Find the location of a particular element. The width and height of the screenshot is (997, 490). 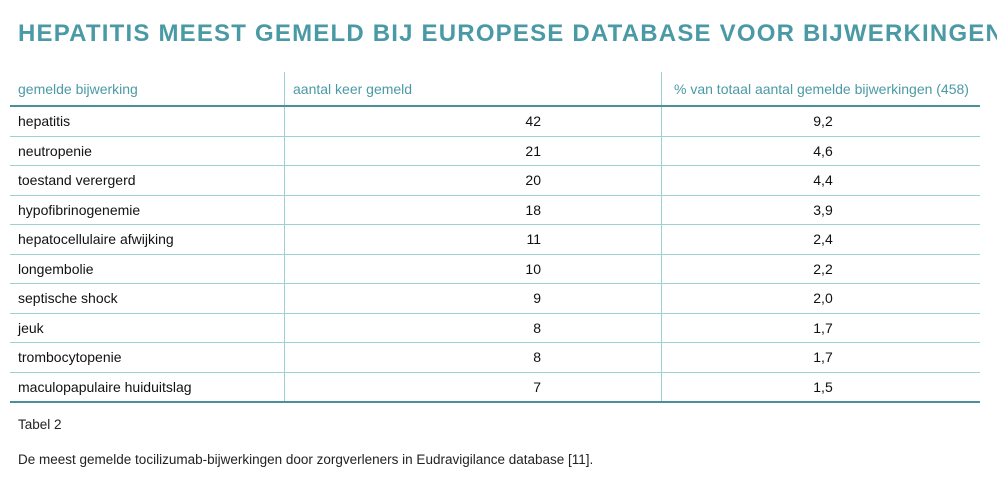

cell-adverse-effect: longembolie is located at coordinates (147, 269).